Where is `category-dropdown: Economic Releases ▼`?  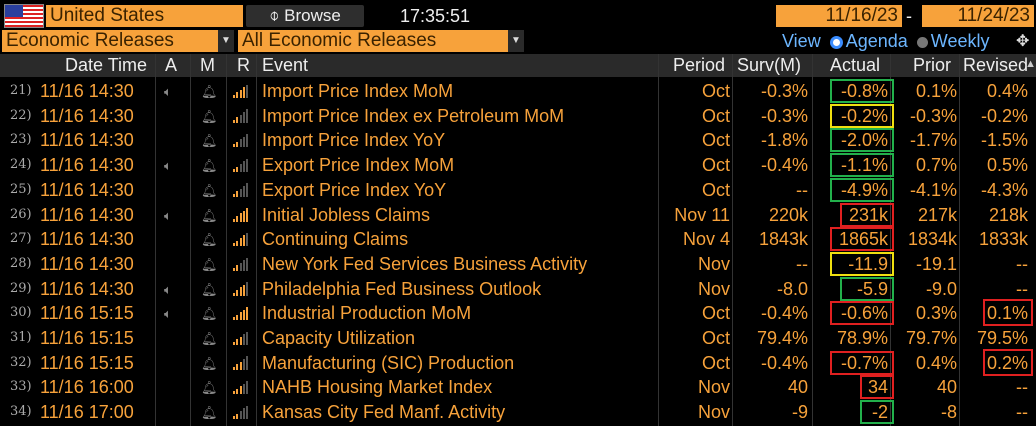 category-dropdown: Economic Releases ▼ is located at coordinates (118, 41).